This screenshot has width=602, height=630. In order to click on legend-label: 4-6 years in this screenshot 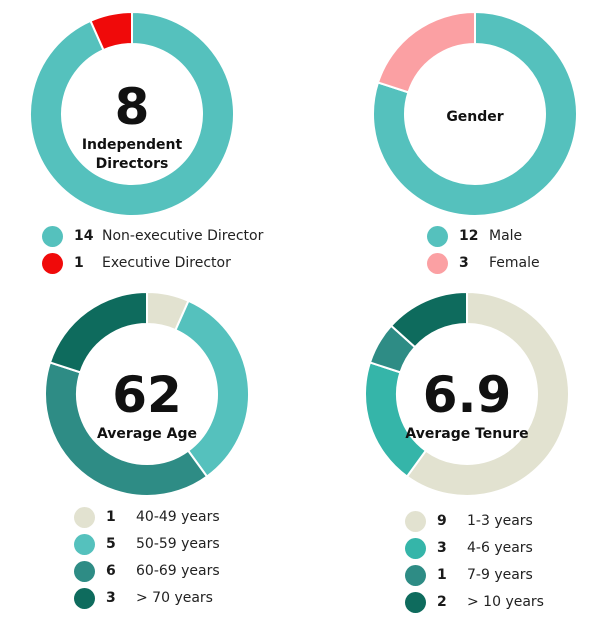, I will do `click(500, 548)`.